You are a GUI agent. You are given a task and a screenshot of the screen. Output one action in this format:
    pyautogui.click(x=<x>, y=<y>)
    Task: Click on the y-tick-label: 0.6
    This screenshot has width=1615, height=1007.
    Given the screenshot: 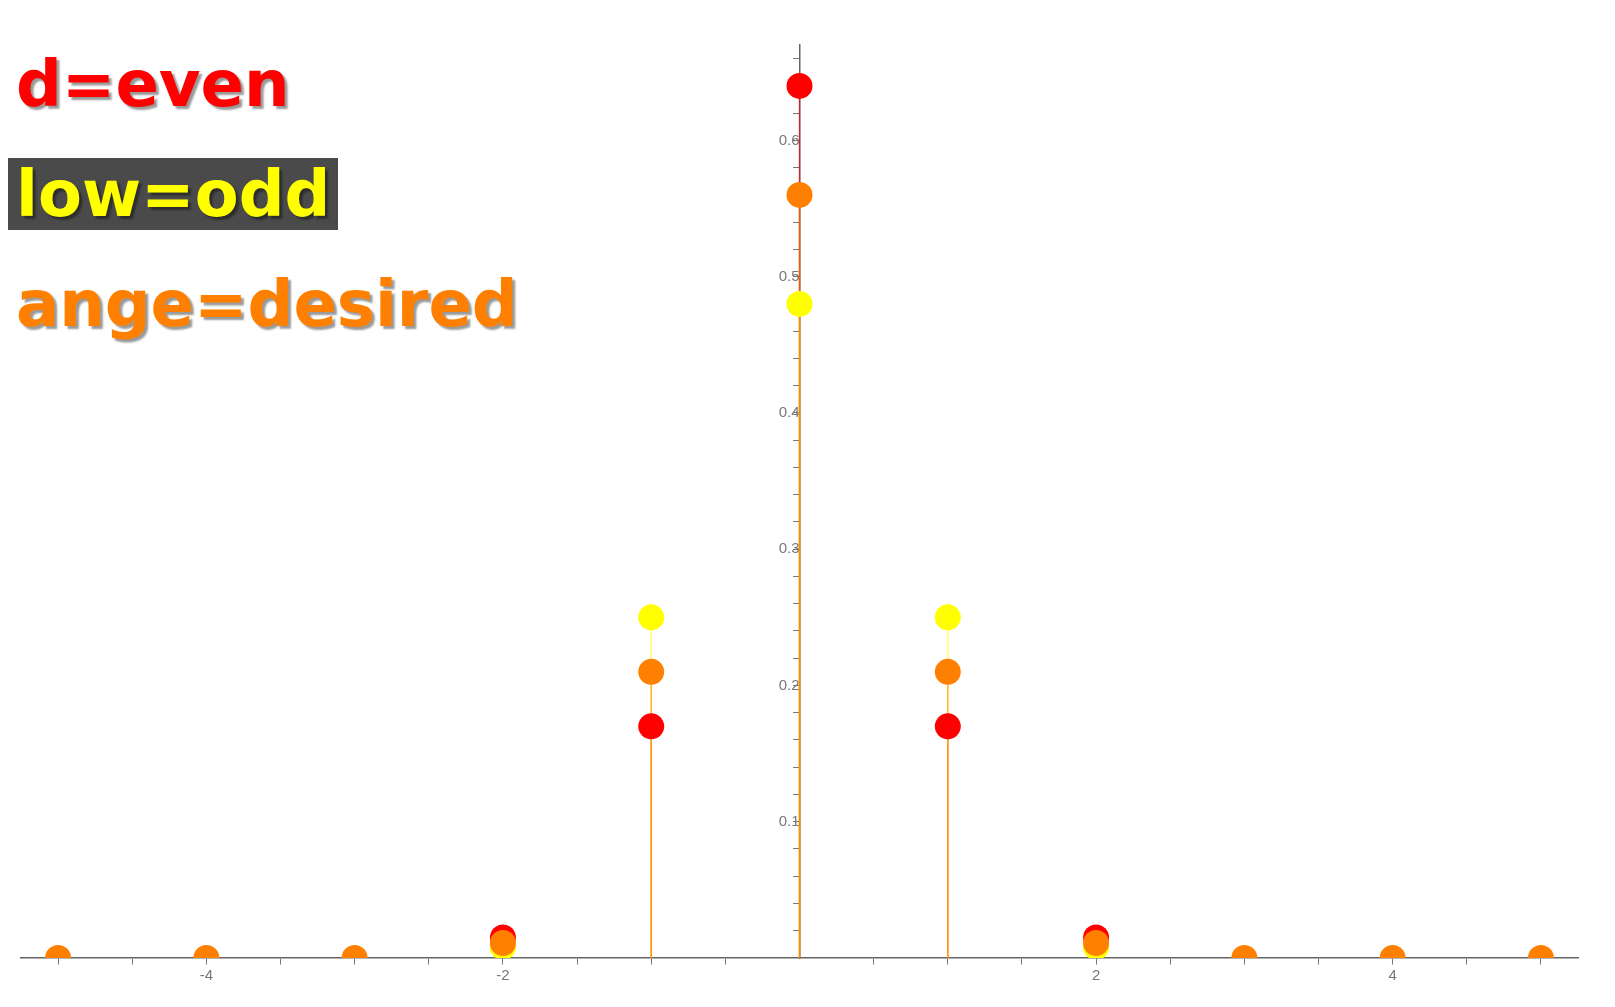 What is the action you would take?
    pyautogui.click(x=789, y=139)
    